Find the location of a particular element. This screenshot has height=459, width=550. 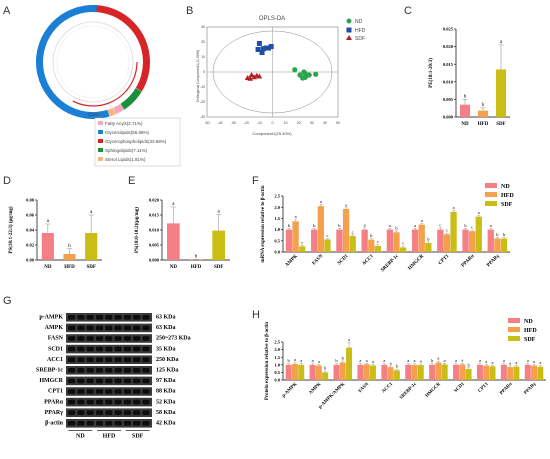

x-tick-label: HMGCR is located at coordinates (417, 263).